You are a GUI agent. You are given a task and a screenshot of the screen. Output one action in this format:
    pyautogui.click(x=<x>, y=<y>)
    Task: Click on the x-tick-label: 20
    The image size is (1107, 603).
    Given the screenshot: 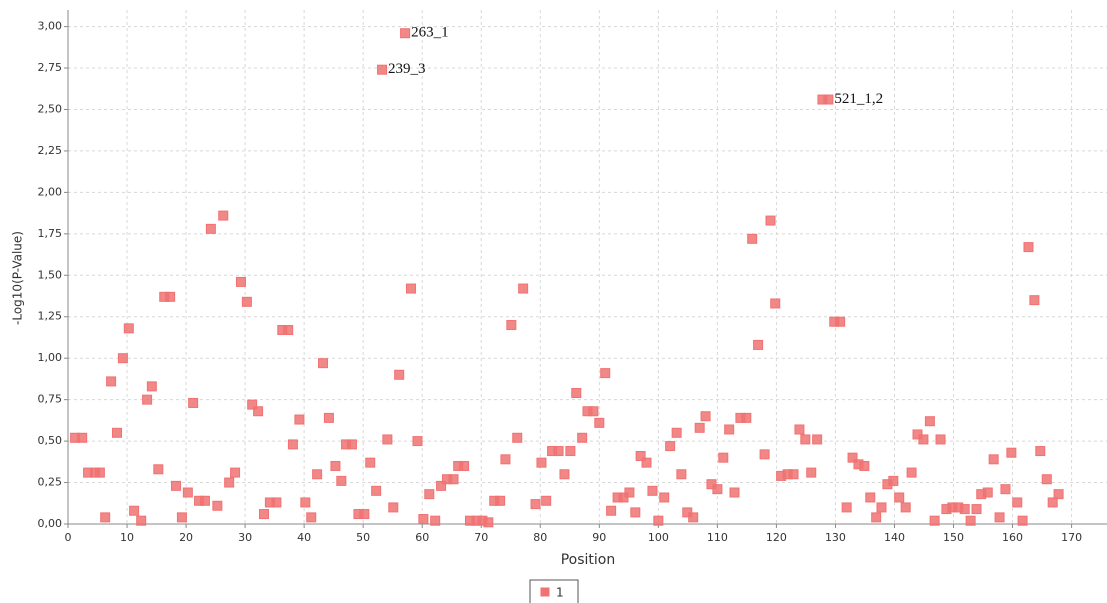 What is the action you would take?
    pyautogui.click(x=186, y=537)
    